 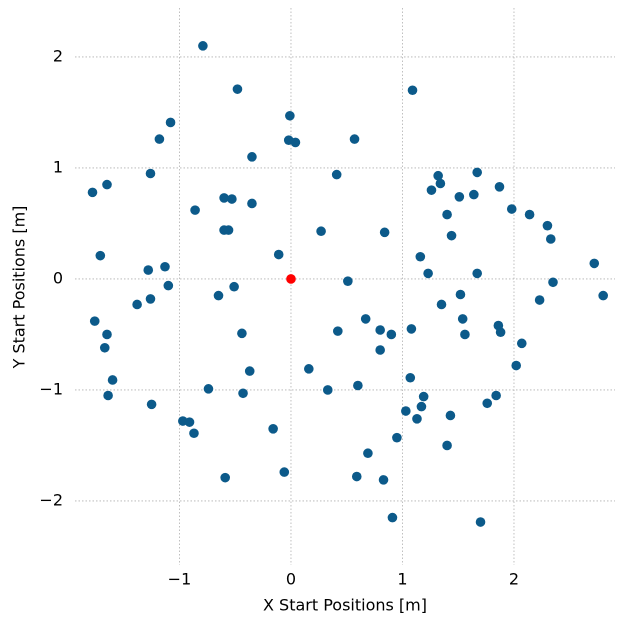 I want to click on y-tick-label: −2, so click(x=51, y=499).